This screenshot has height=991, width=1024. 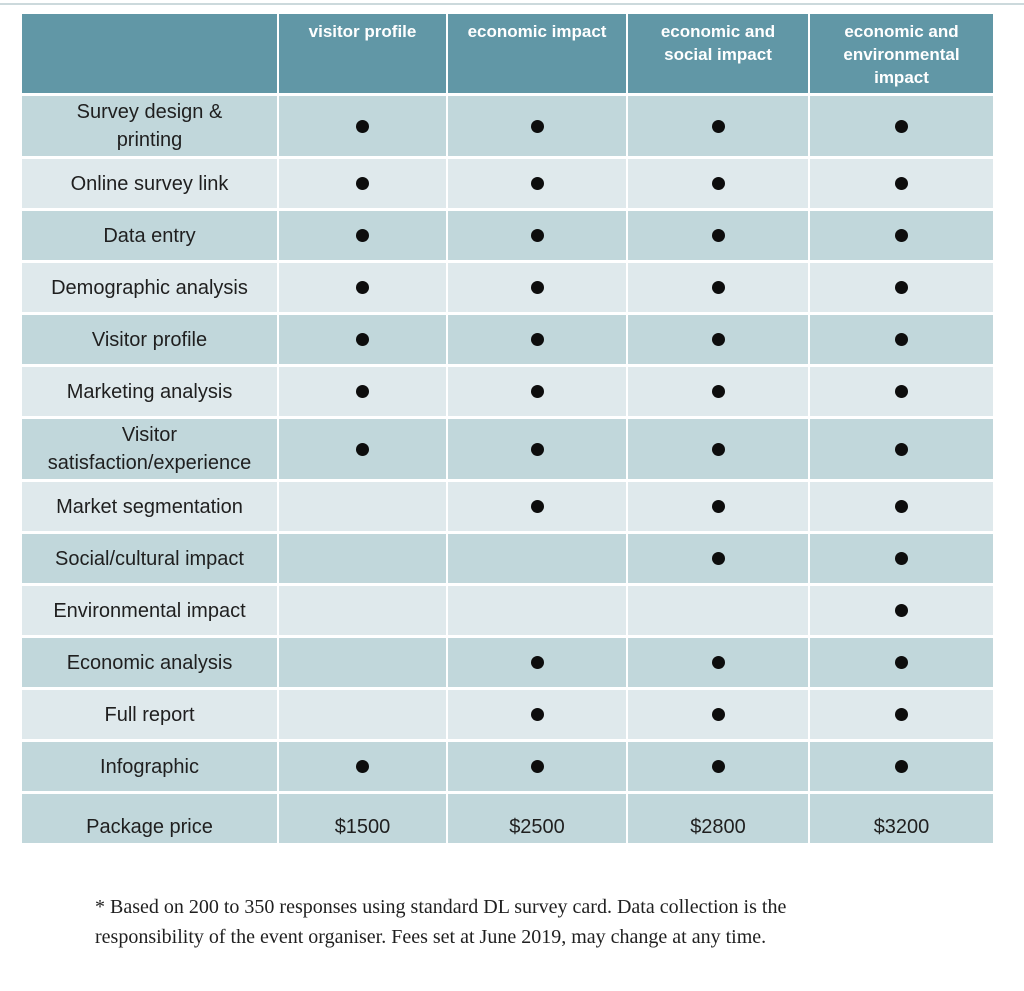 What do you see at coordinates (149, 818) in the screenshot?
I see `price-row-label: Package price` at bounding box center [149, 818].